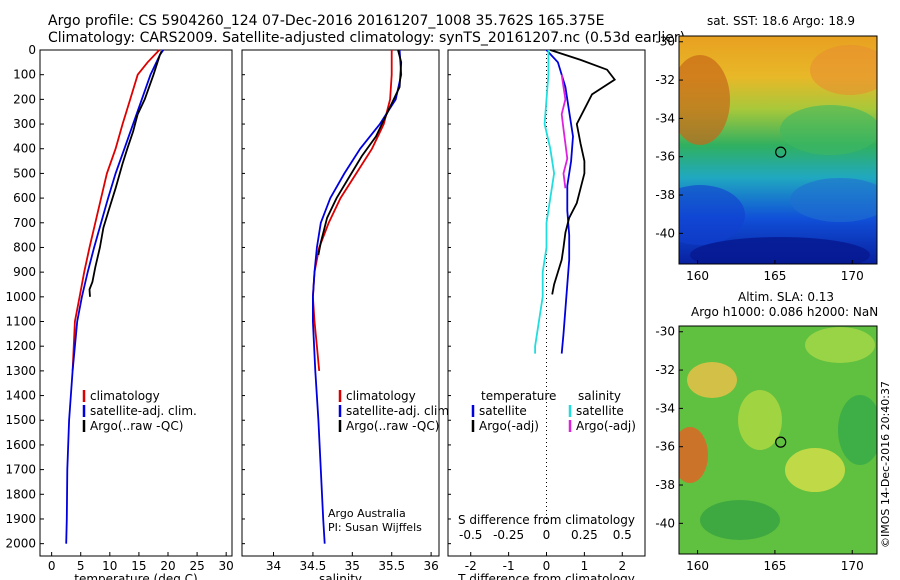 This screenshot has height=580, width=900. I want to click on sst-argo-marker, so click(781, 152).